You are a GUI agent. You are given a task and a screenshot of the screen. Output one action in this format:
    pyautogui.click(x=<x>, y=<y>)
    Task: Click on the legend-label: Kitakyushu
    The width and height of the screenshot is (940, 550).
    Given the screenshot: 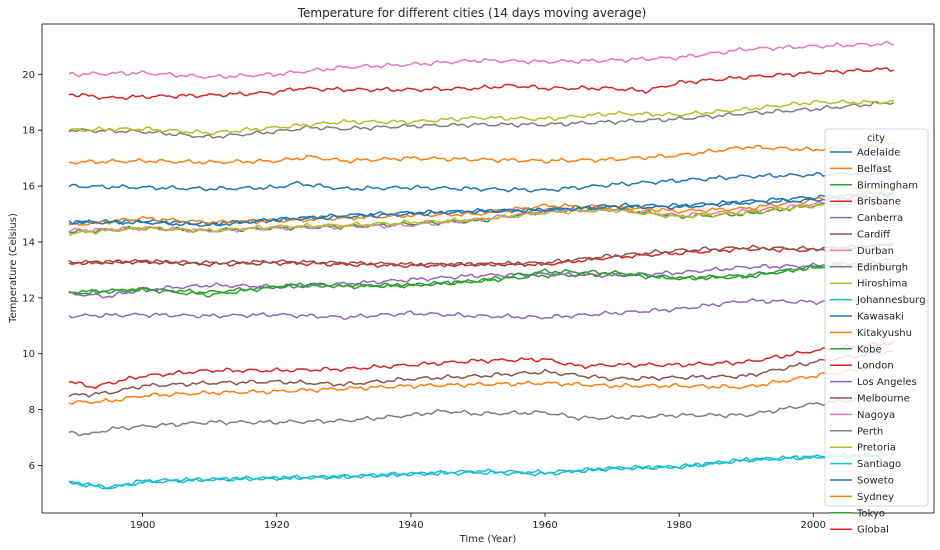 What is the action you would take?
    pyautogui.click(x=884, y=333)
    